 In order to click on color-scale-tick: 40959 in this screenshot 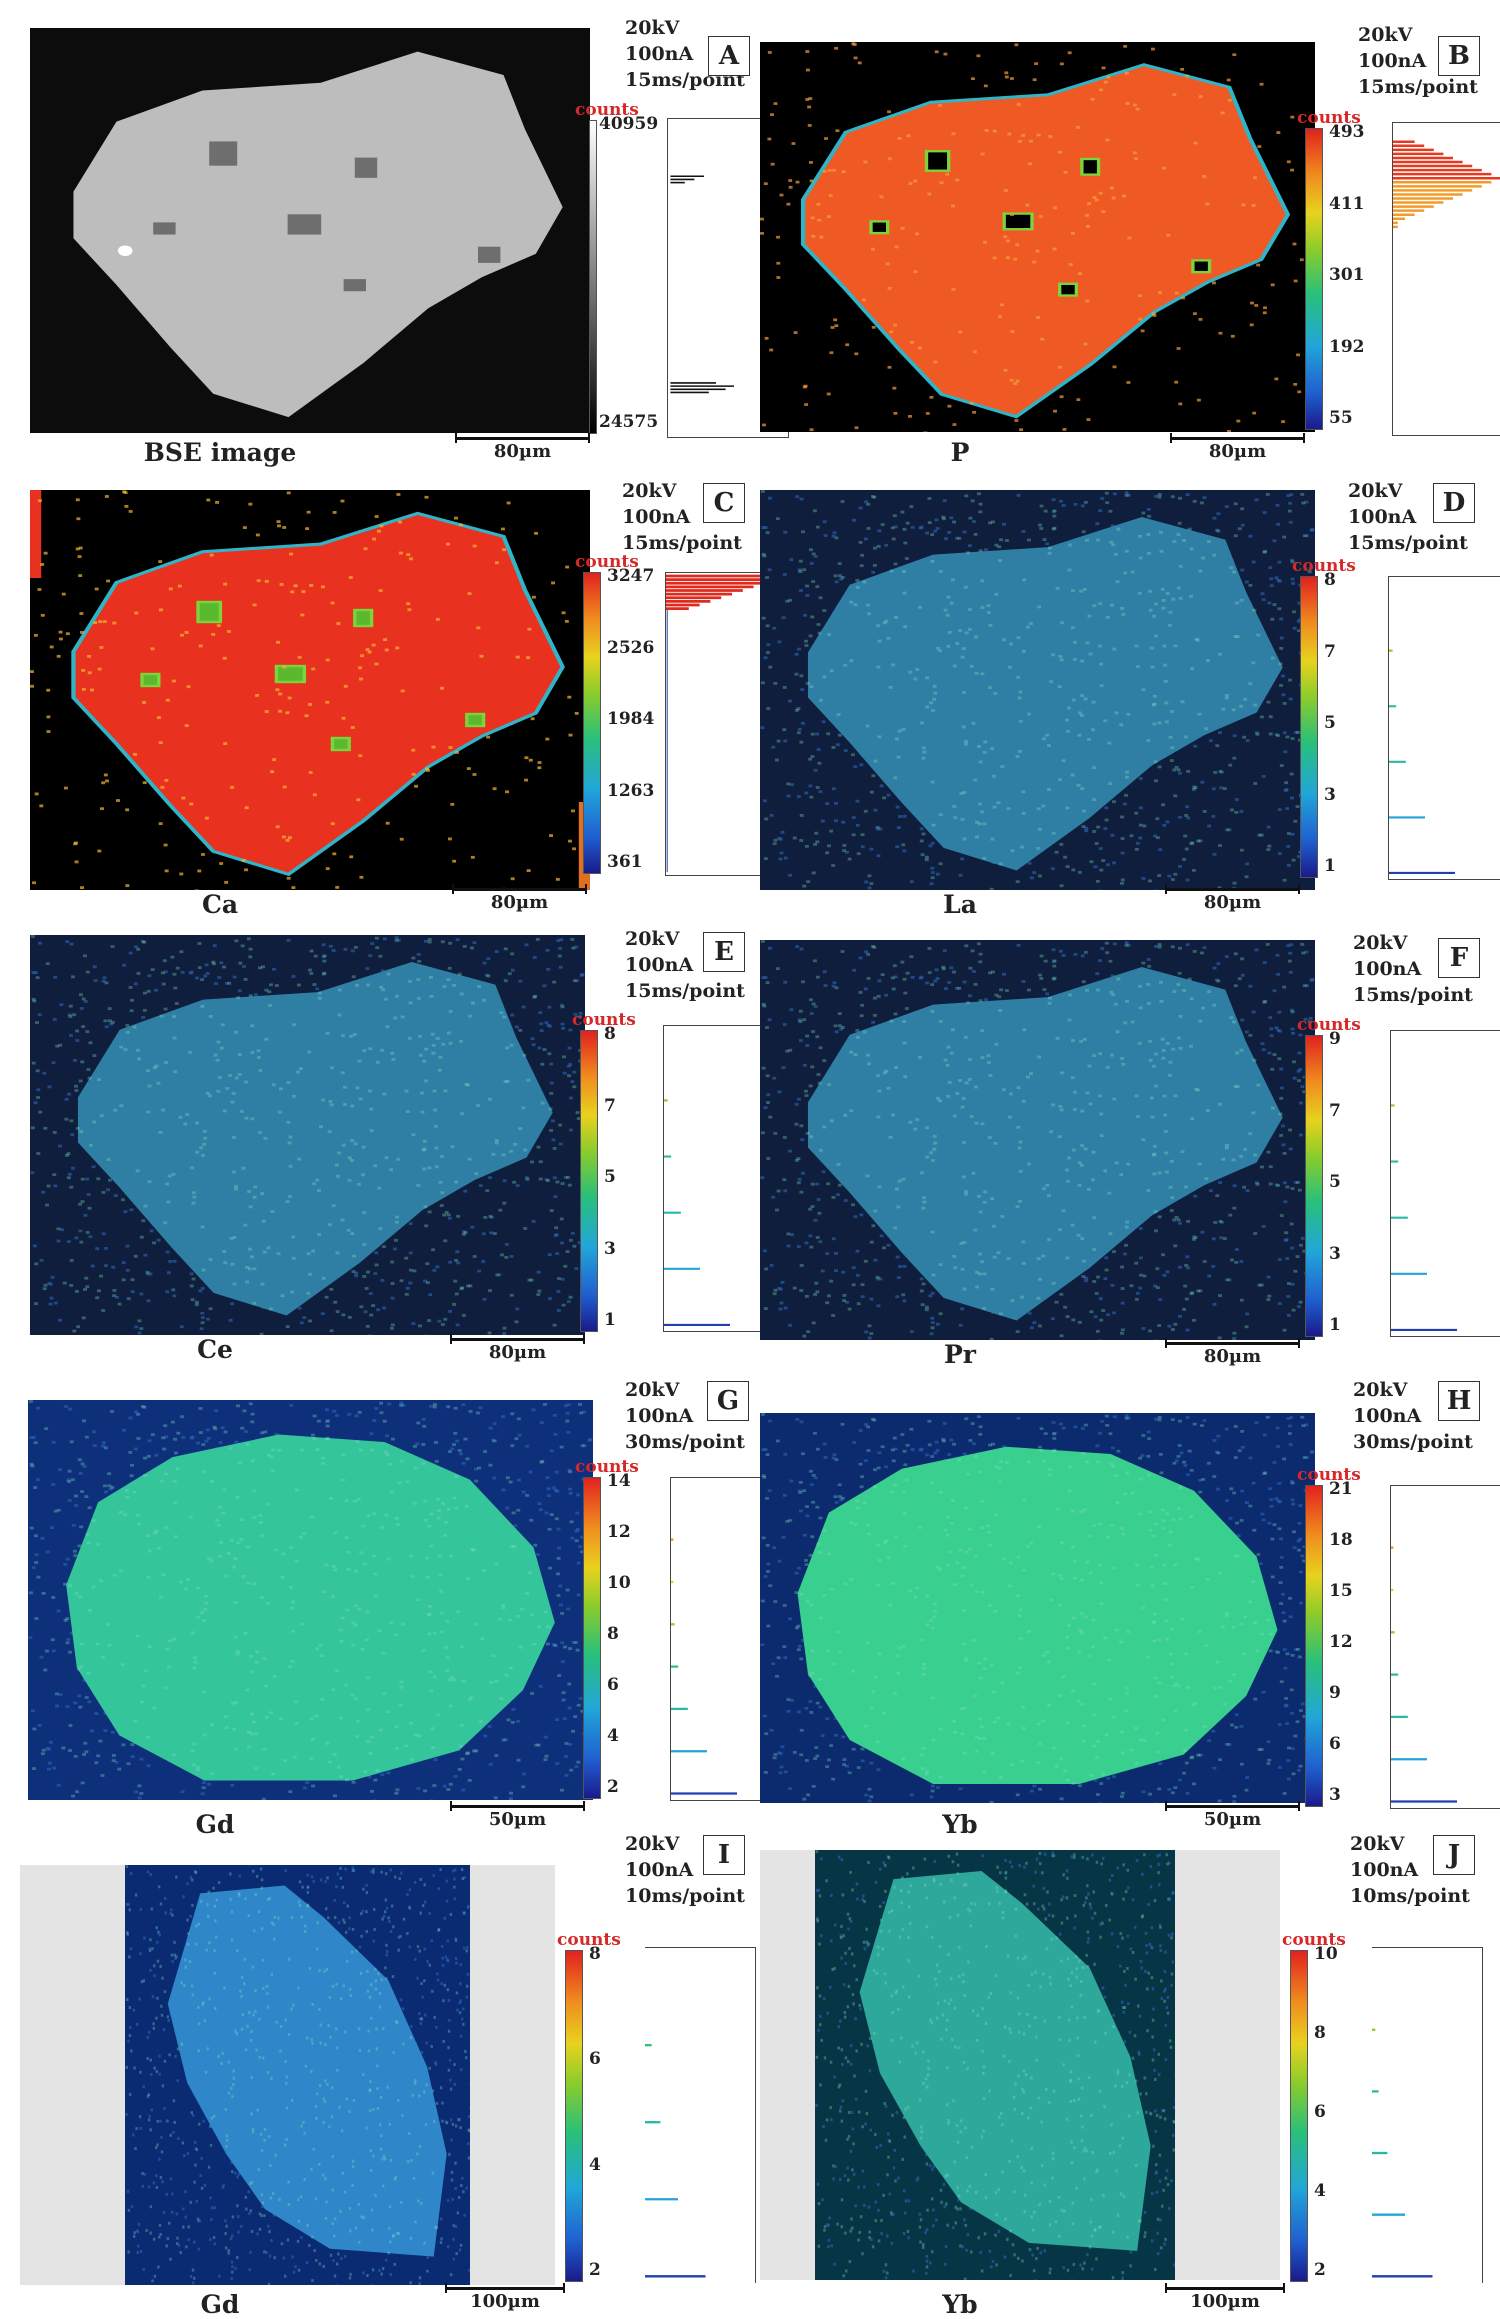, I will do `click(628, 124)`.